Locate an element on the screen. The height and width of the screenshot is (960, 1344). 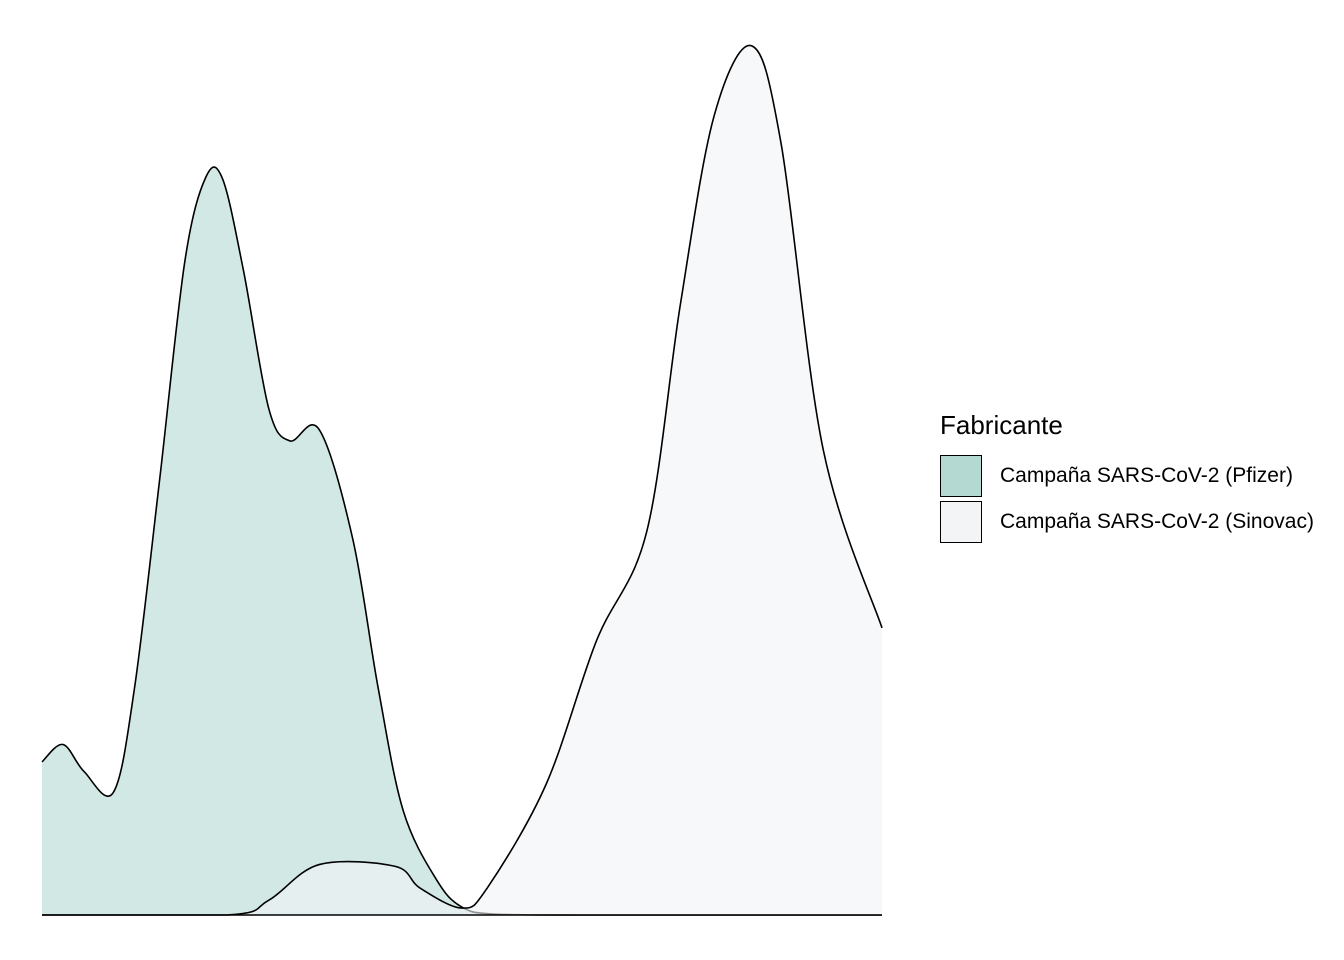
legend-title: Fabricante is located at coordinates (1001, 425).